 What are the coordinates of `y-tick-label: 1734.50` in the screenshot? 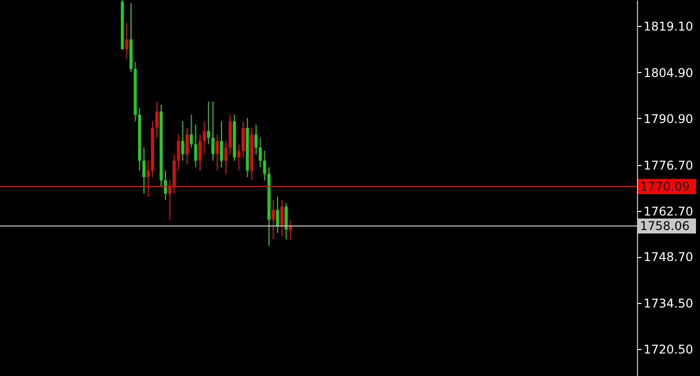 It's located at (669, 303).